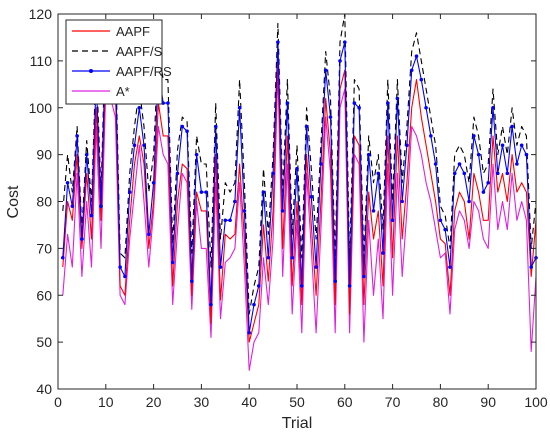 This screenshot has height=445, width=550. Describe the element at coordinates (393, 402) in the screenshot. I see `x-tick-label: 70` at that location.